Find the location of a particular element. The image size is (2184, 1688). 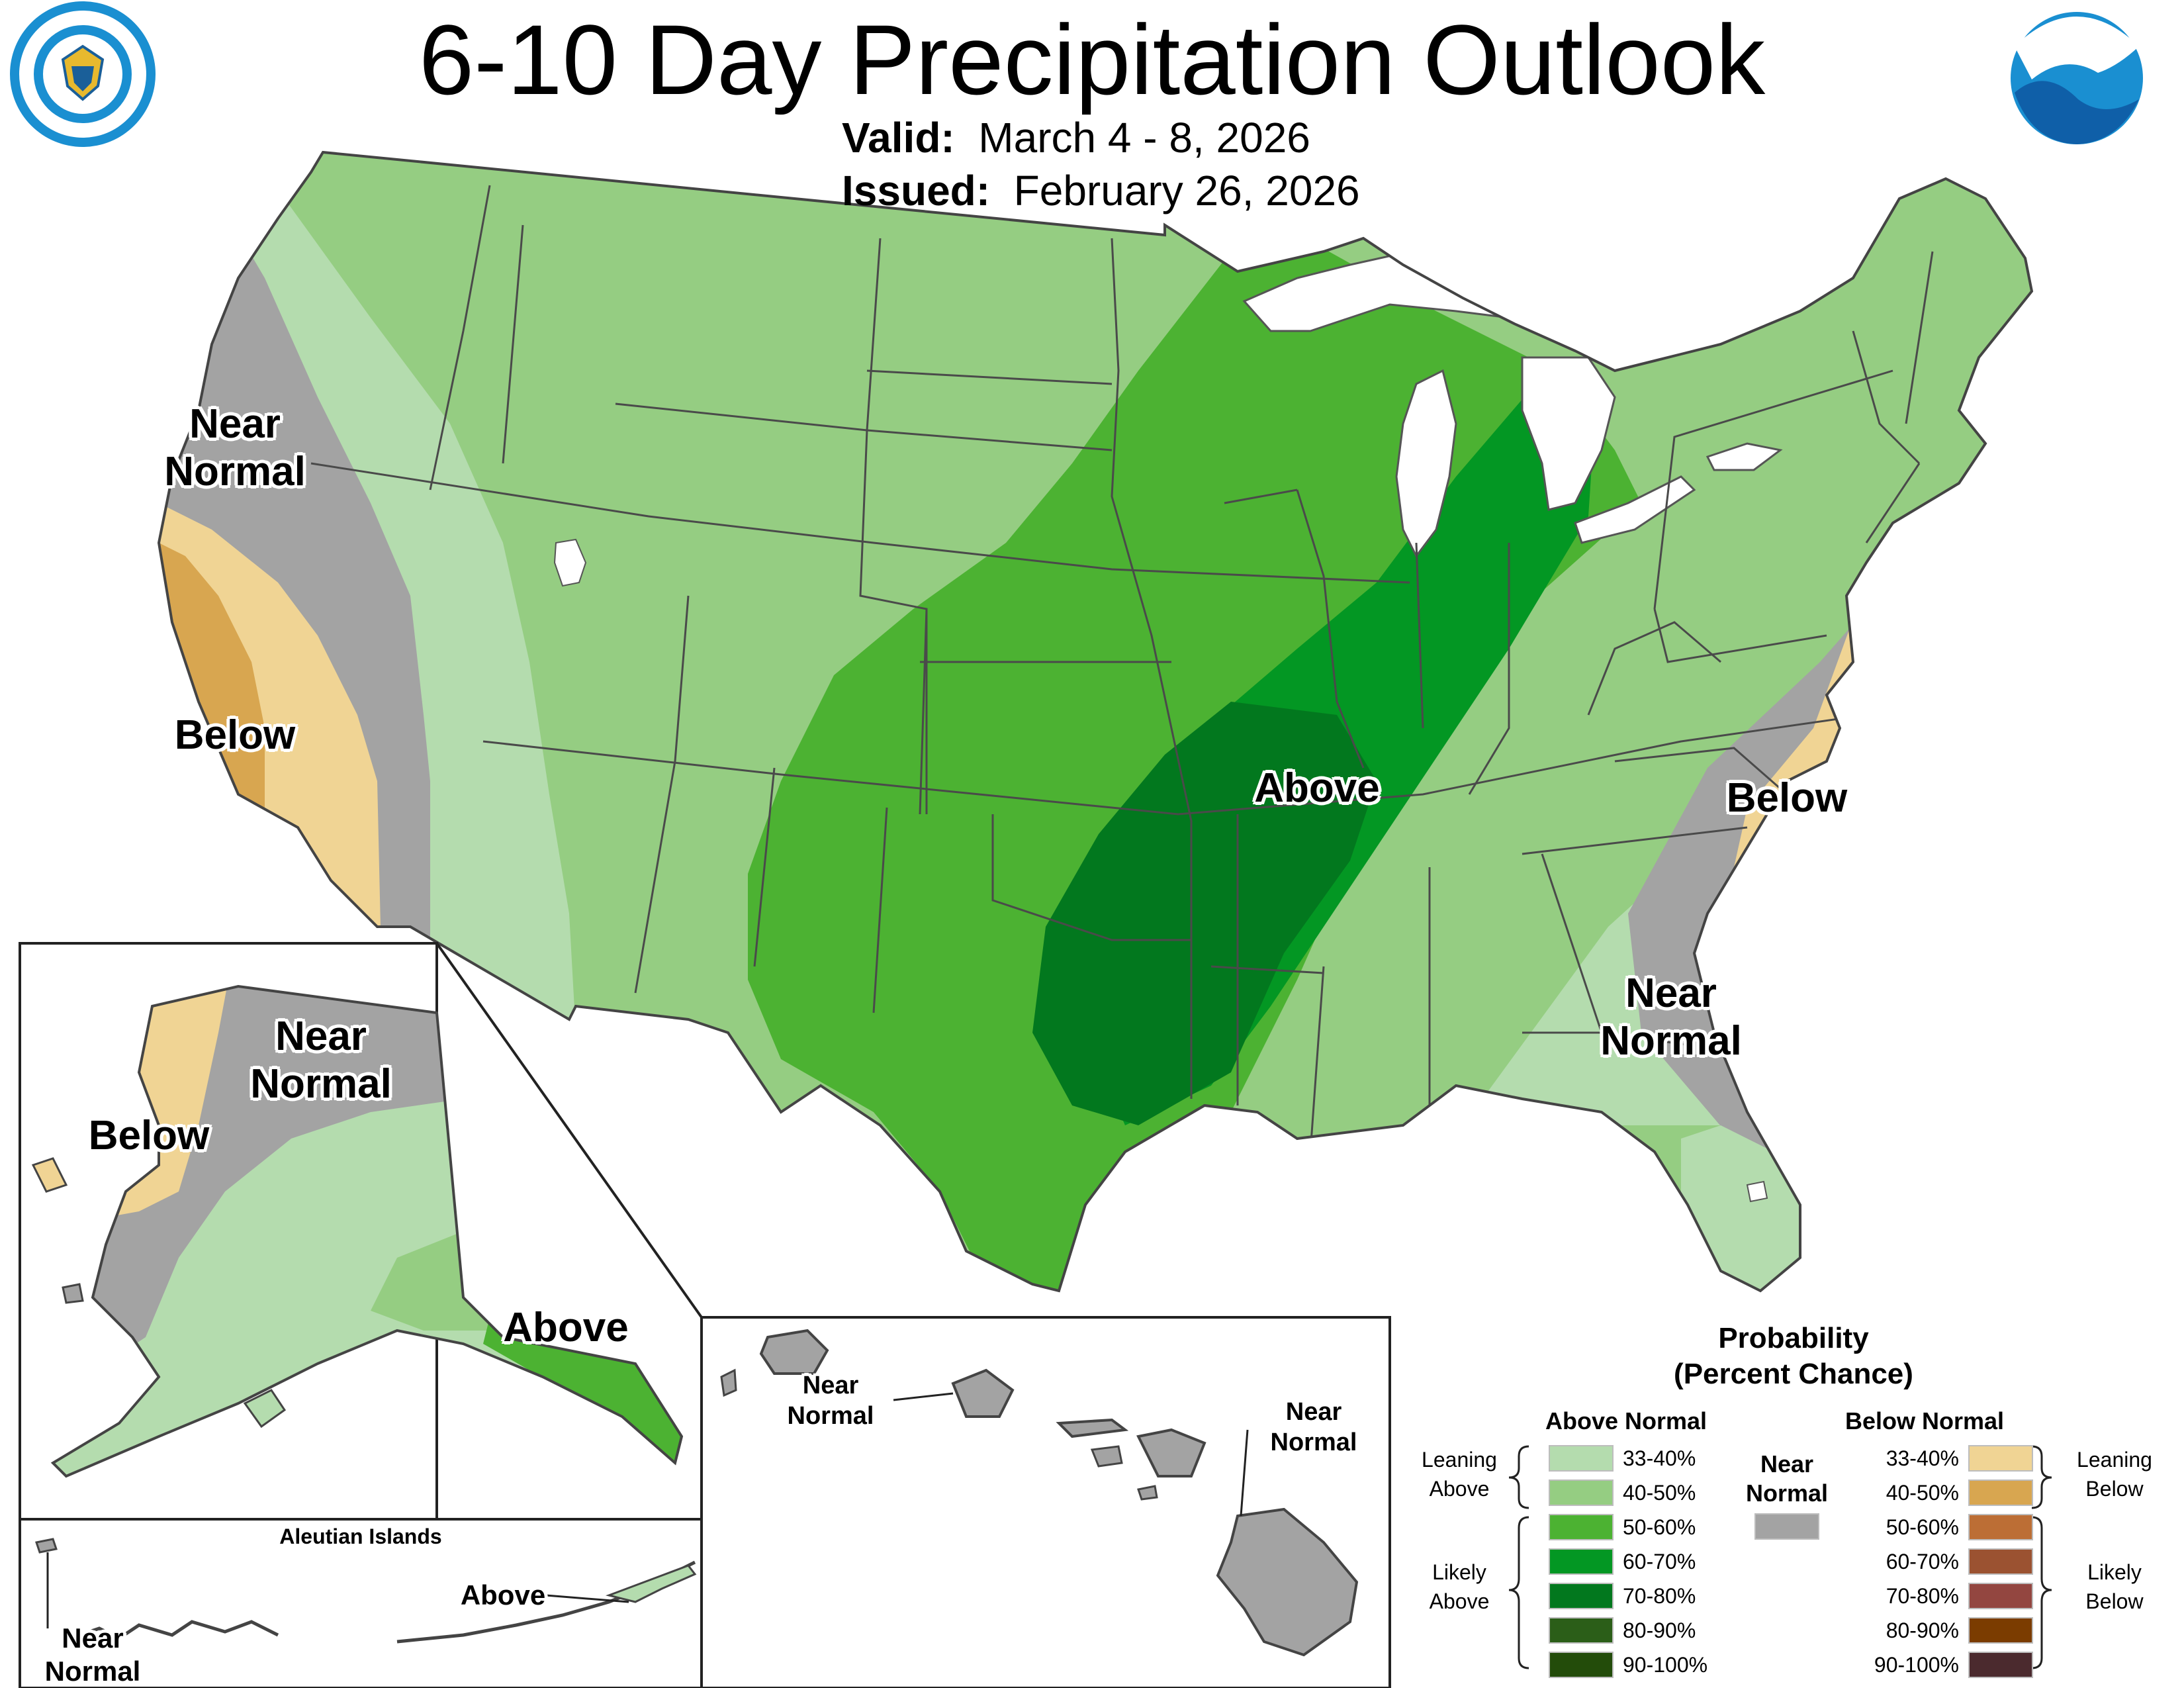

label-ak-near-normal: Near Normal is located at coordinates (321, 1060).